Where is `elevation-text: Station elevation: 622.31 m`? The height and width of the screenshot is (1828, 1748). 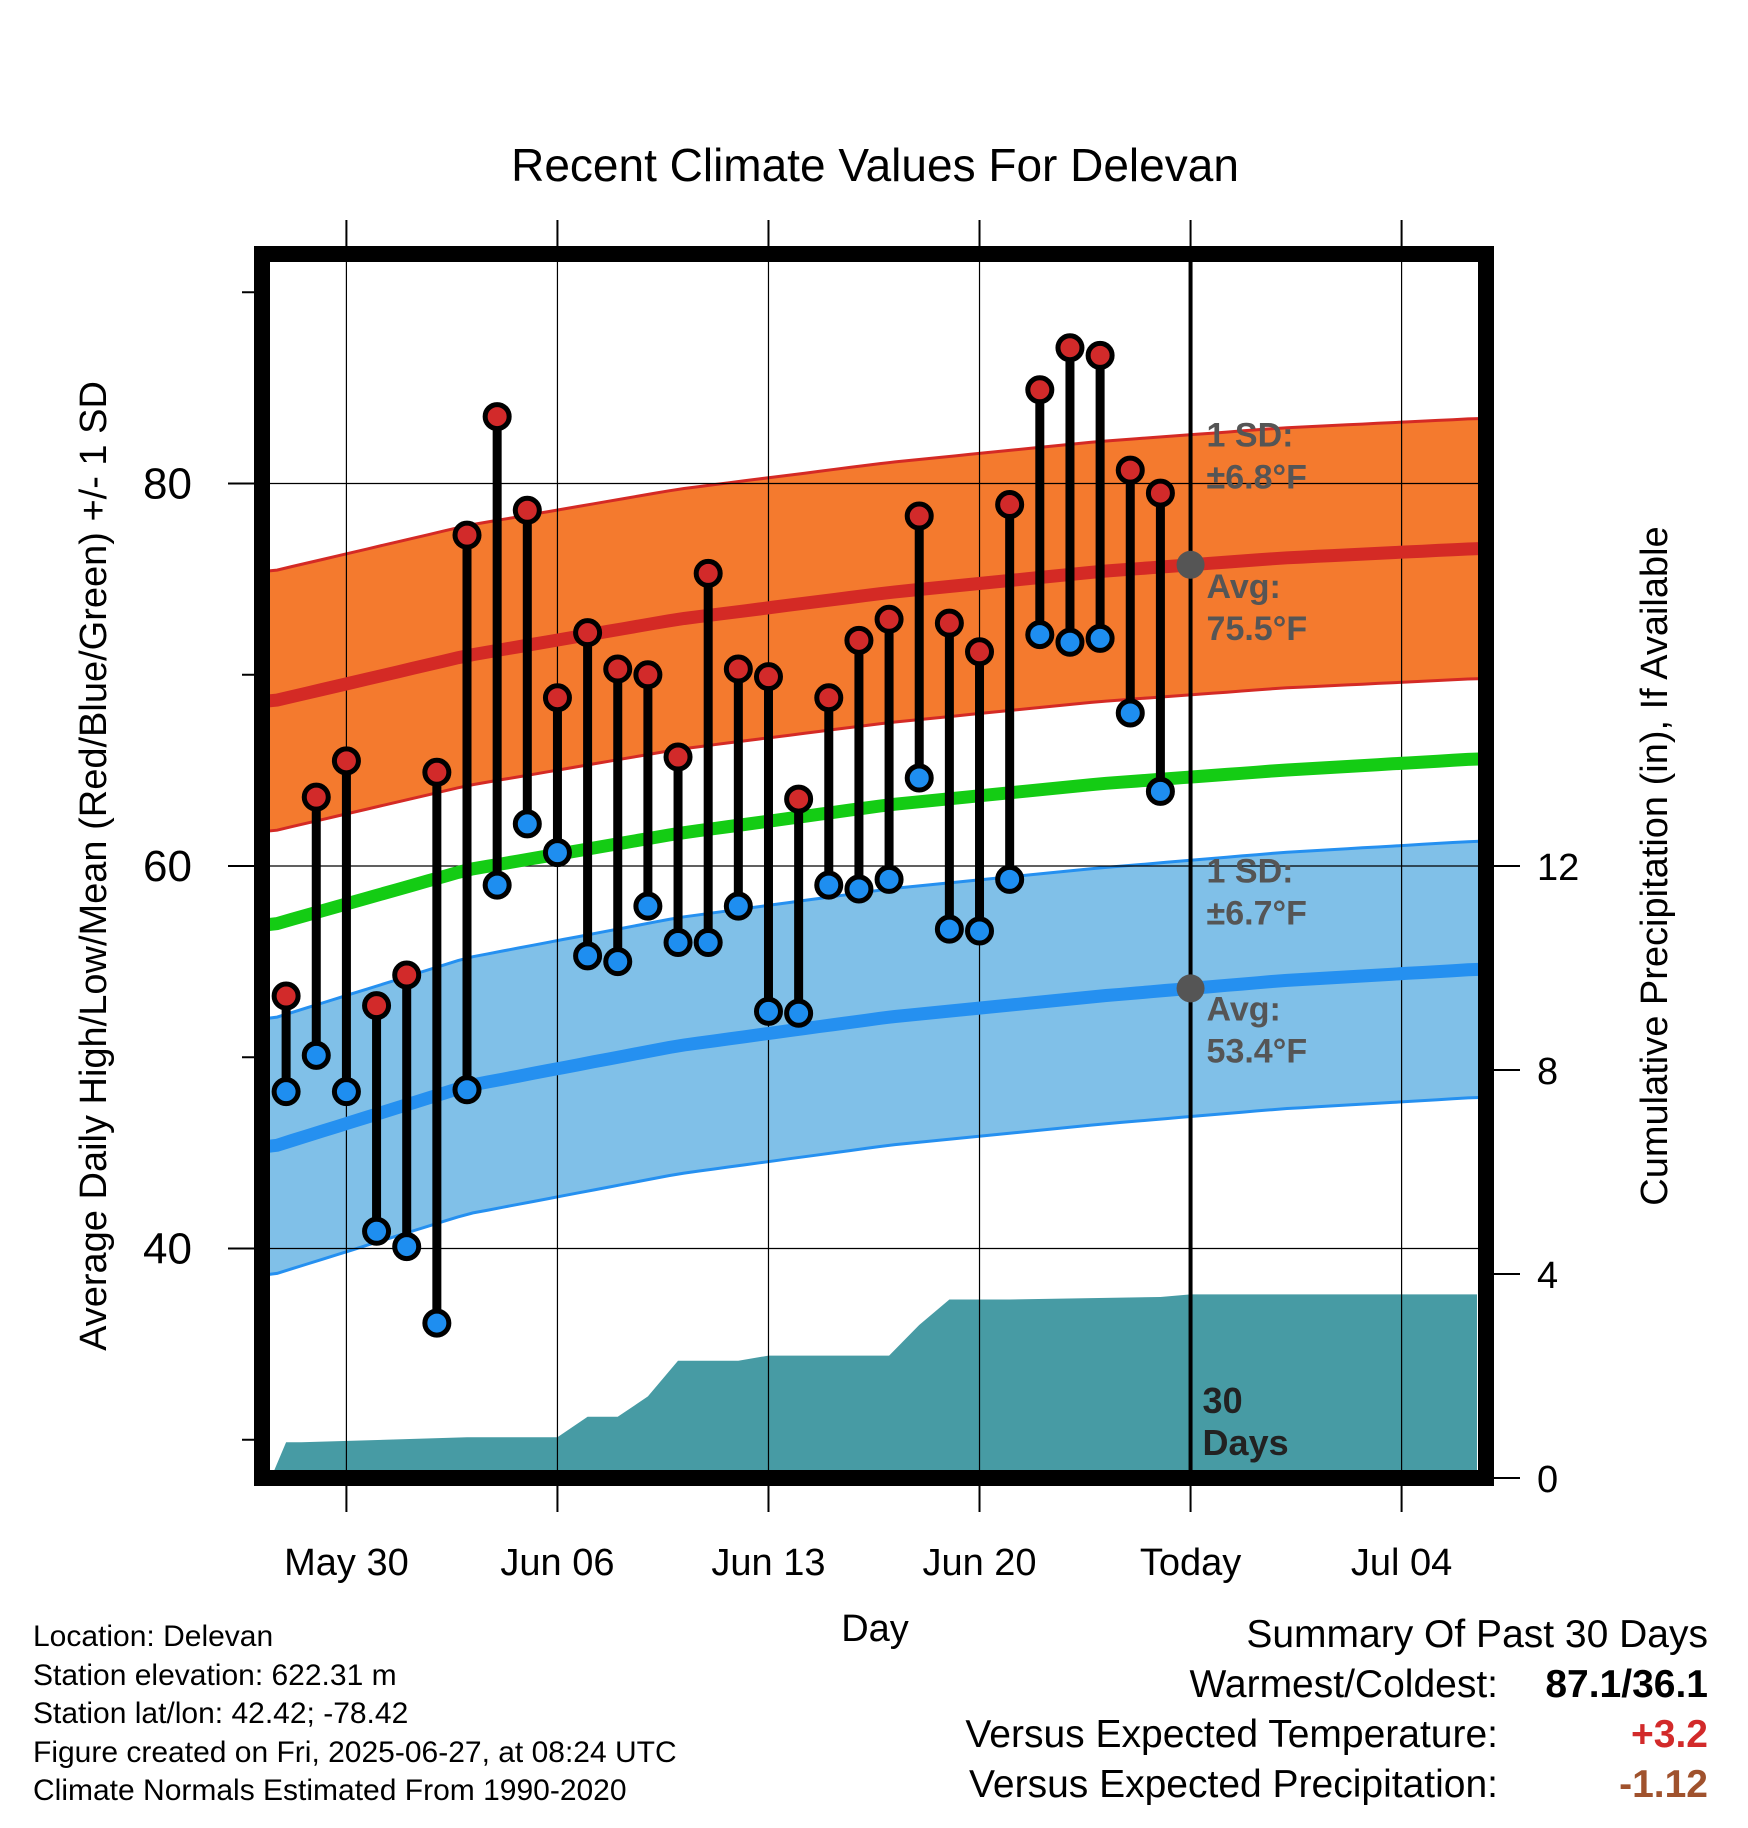 elevation-text: Station elevation: 622.31 m is located at coordinates (215, 1675).